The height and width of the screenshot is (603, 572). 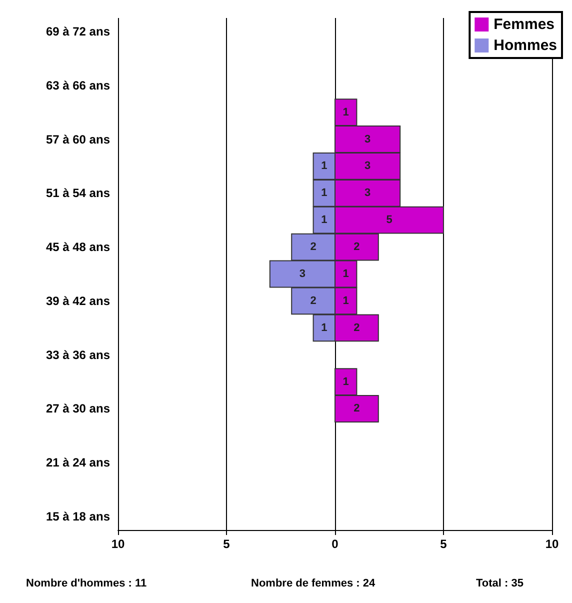 I want to click on x-tick-label: 0, so click(x=335, y=544).